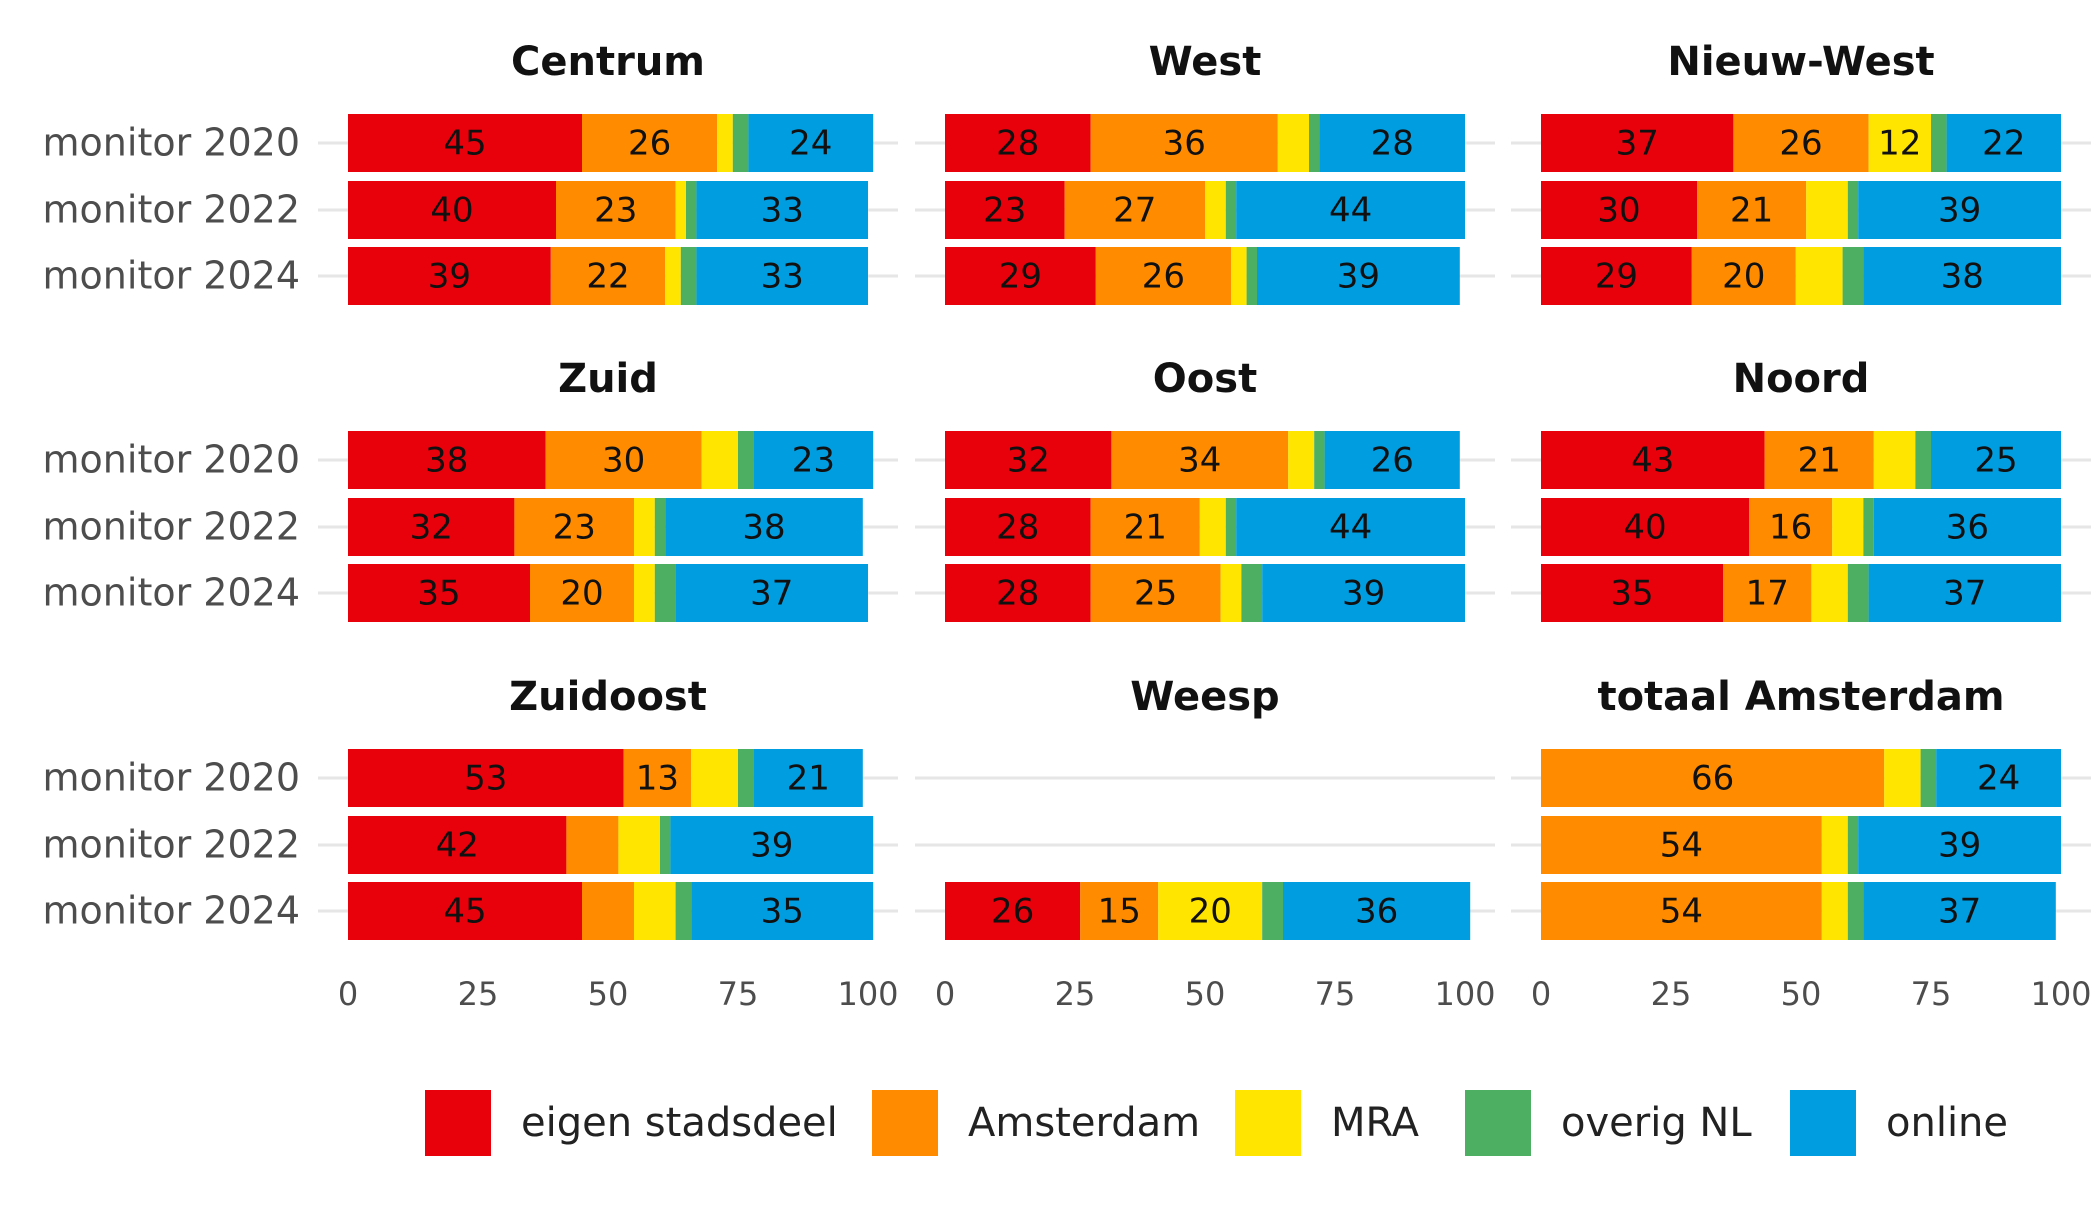 The width and height of the screenshot is (2100, 1205). What do you see at coordinates (1656, 1123) in the screenshot?
I see `legend-label: overig NL` at bounding box center [1656, 1123].